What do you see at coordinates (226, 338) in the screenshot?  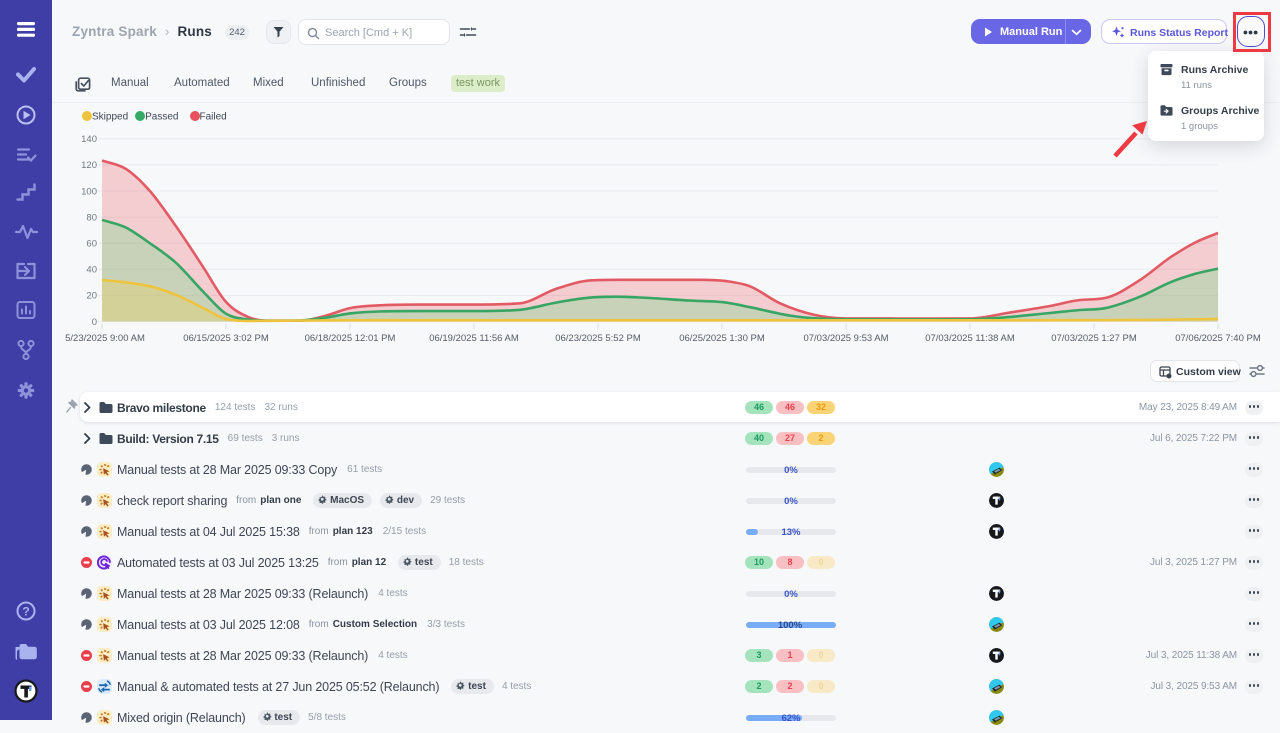 I see `svg-text: 06/15/2025 3:02 PM` at bounding box center [226, 338].